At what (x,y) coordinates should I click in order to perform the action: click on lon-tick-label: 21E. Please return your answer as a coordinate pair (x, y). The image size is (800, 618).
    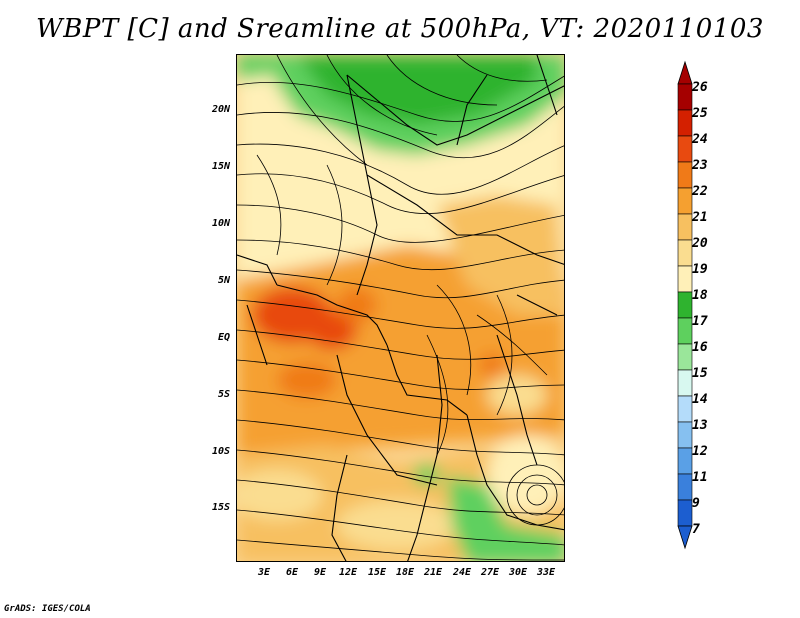
    Looking at the image, I should click on (433, 572).